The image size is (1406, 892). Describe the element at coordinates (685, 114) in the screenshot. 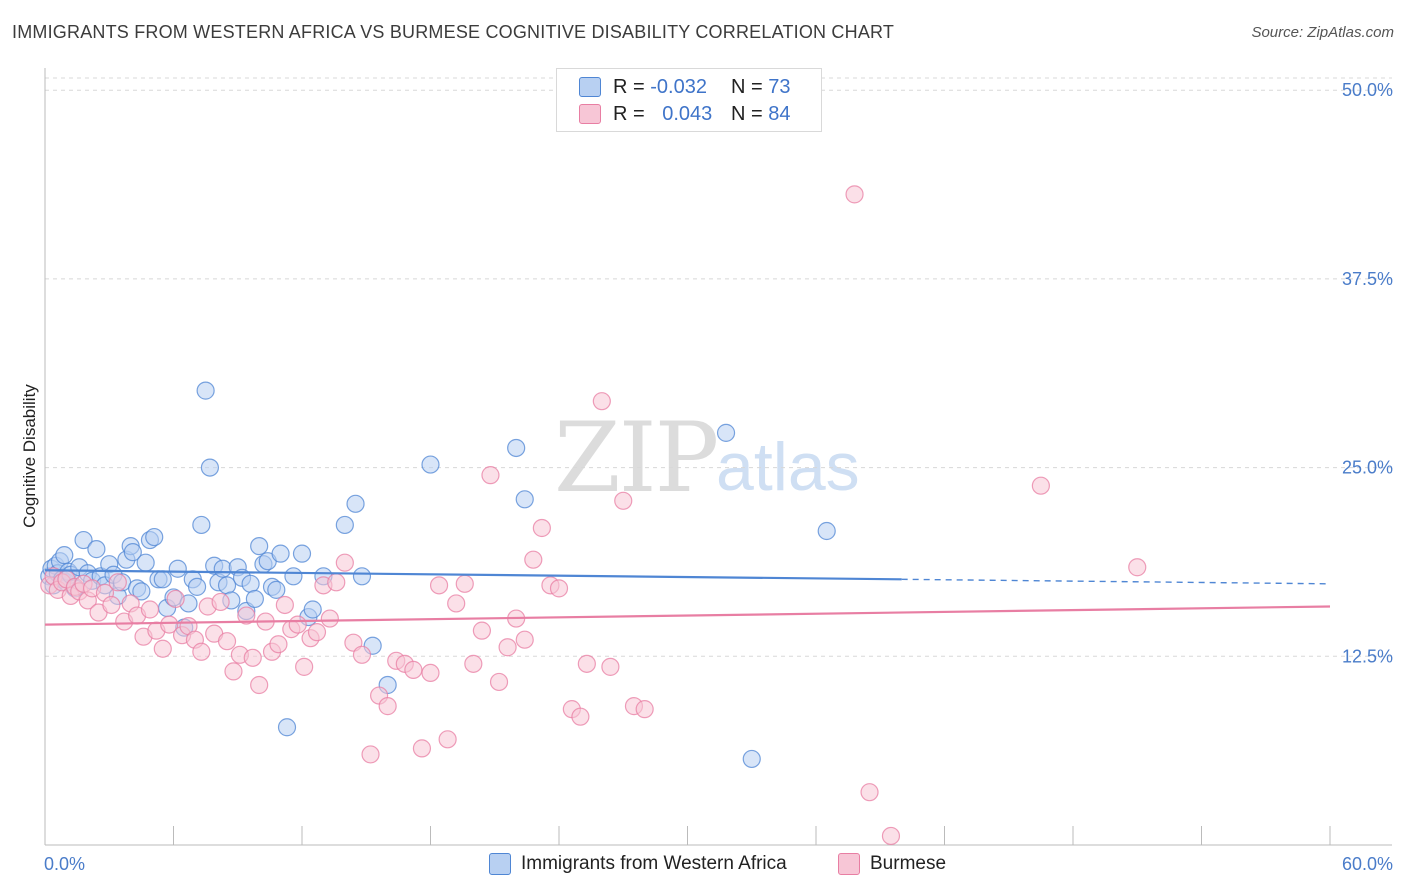

I see `legend-row-burmese: R = 0.043 N = 84` at that location.